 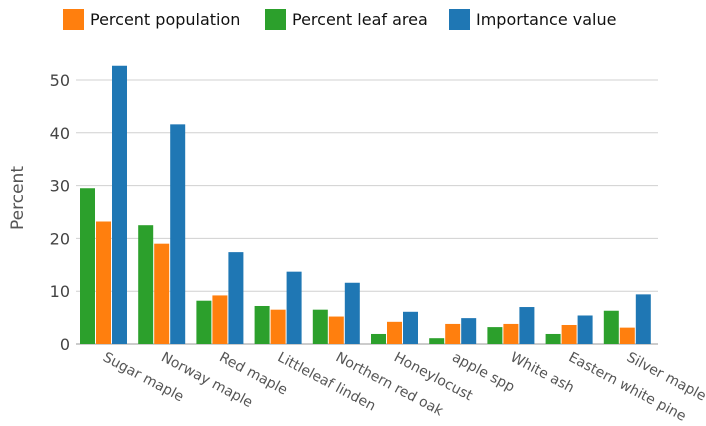 What do you see at coordinates (60, 186) in the screenshot?
I see `y-tick-label: 30` at bounding box center [60, 186].